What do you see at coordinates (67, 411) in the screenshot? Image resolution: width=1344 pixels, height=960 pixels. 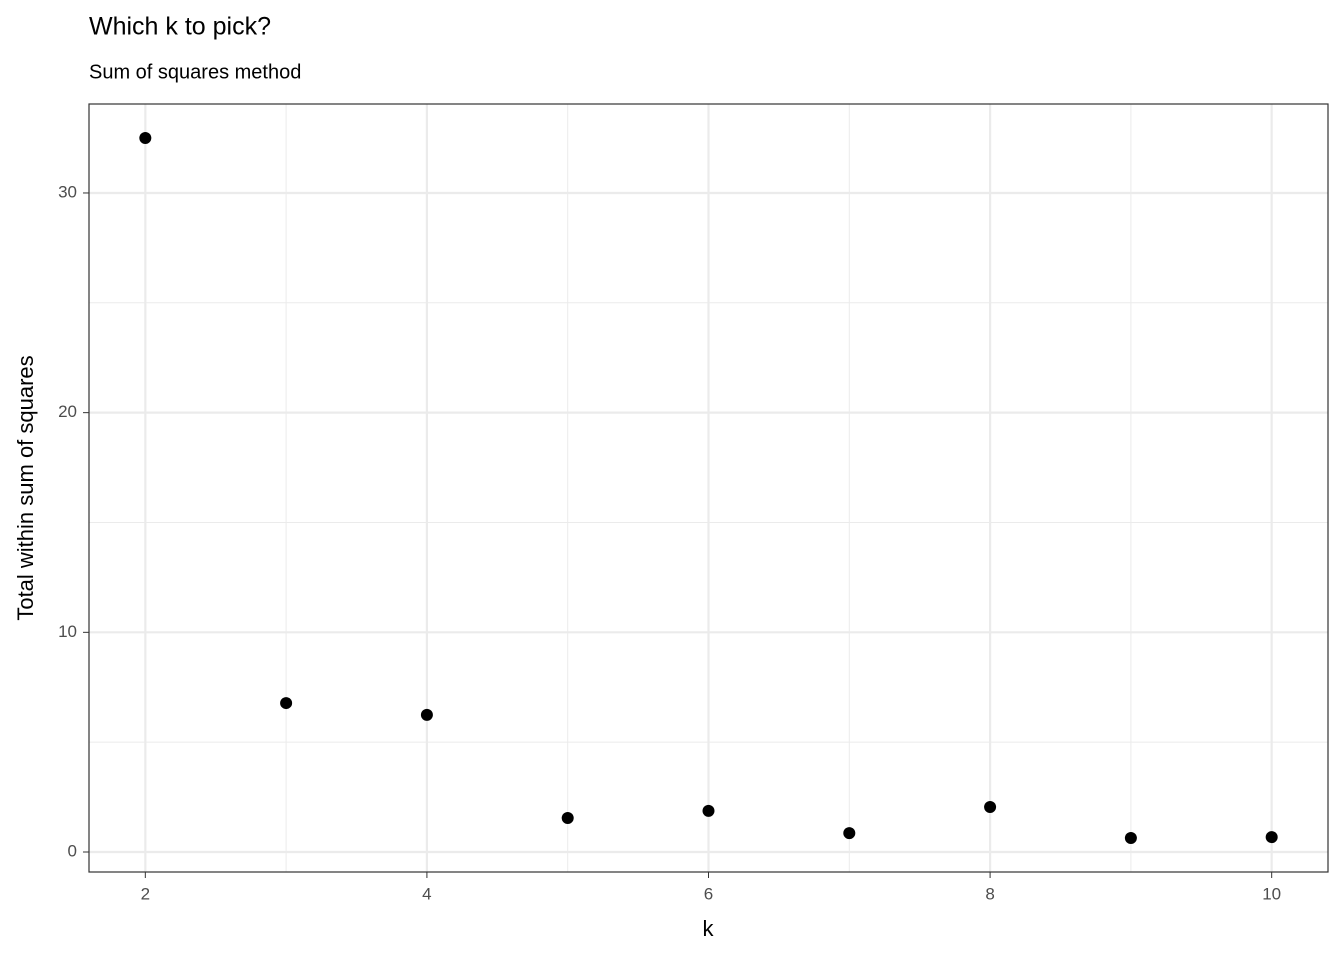 I see `y-tick-label: 20` at bounding box center [67, 411].